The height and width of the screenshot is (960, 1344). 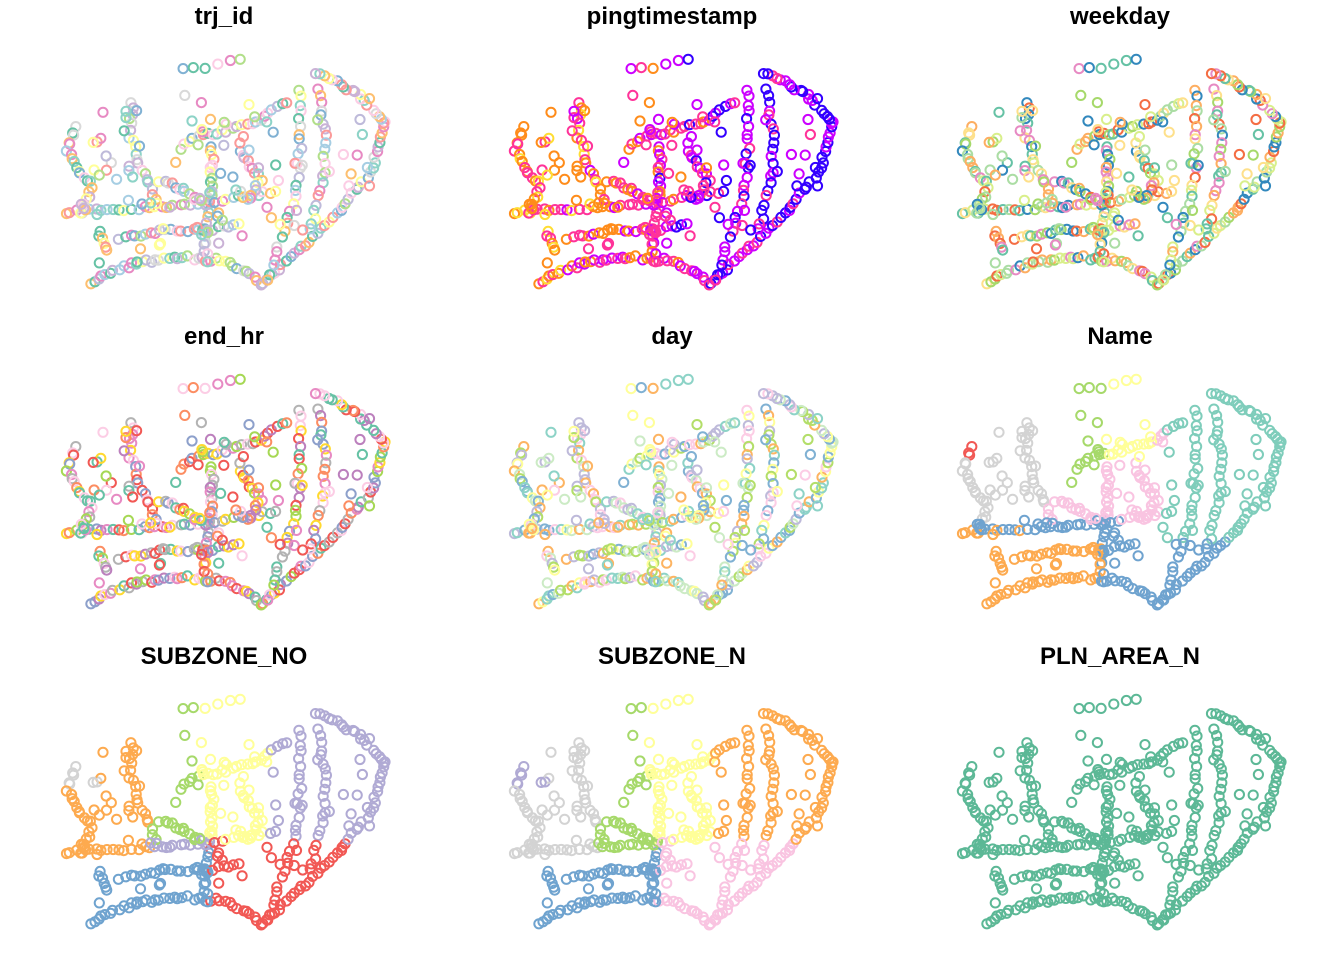 What do you see at coordinates (672, 656) in the screenshot?
I see `panel-title: SUBZONE_N` at bounding box center [672, 656].